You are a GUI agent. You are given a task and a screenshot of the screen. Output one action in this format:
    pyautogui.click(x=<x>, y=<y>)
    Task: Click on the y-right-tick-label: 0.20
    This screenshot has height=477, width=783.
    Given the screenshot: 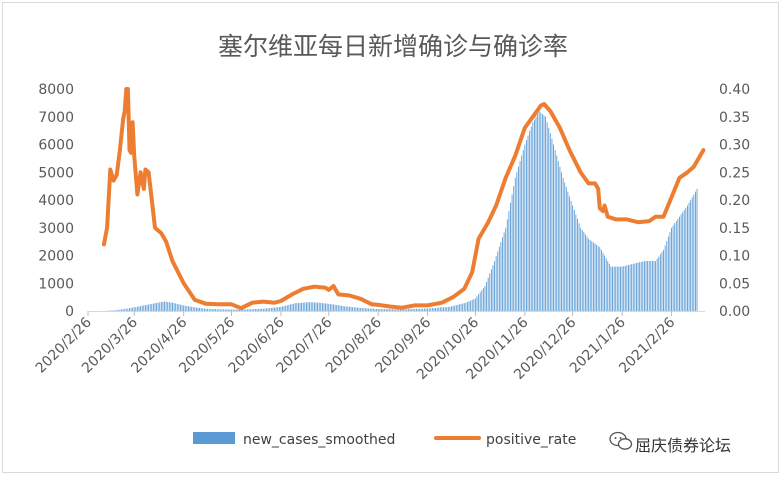 What is the action you would take?
    pyautogui.click(x=734, y=201)
    